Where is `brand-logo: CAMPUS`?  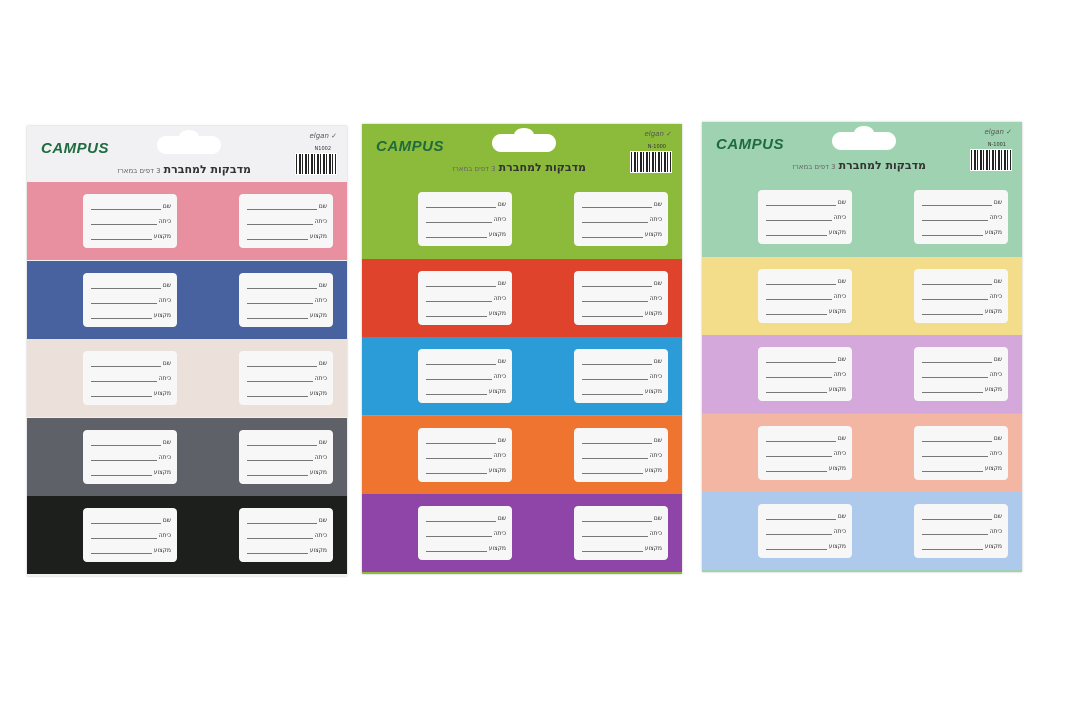
brand-logo: CAMPUS is located at coordinates (410, 146).